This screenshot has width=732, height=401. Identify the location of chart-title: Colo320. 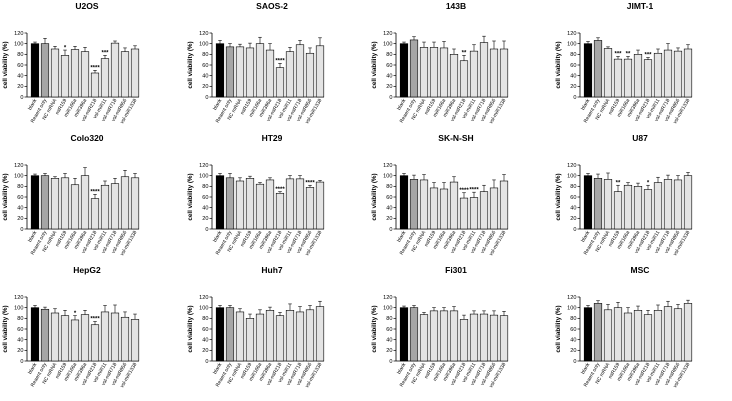
(86, 138).